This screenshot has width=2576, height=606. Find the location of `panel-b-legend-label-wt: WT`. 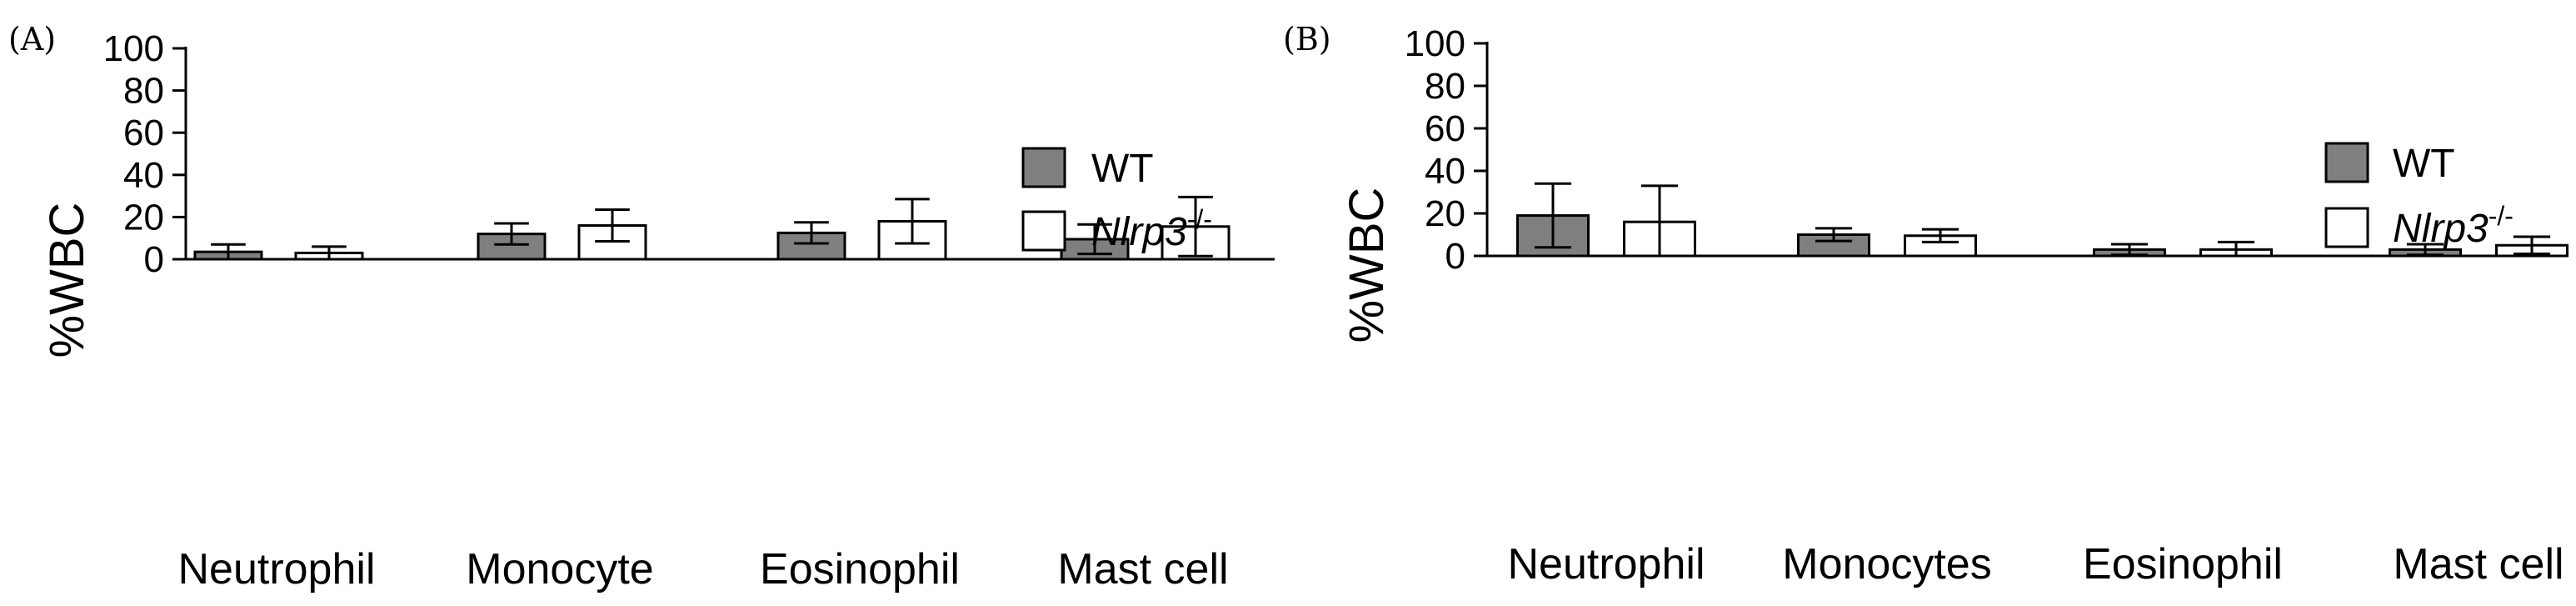

panel-b-legend-label-wt: WT is located at coordinates (2424, 164).